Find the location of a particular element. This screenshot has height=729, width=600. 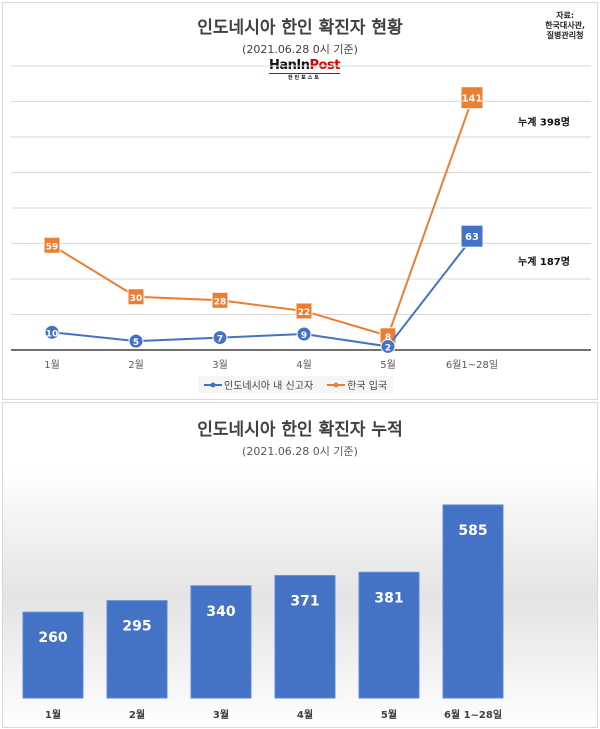

source-1: 한국대사관, is located at coordinates (565, 25).